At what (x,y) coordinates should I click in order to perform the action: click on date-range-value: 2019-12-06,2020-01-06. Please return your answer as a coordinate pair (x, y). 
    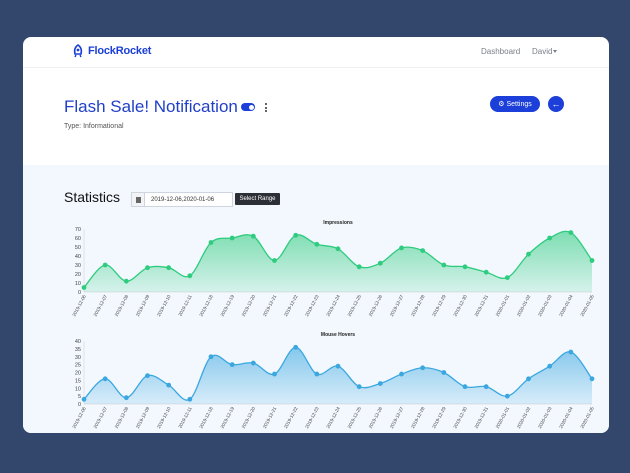
    Looking at the image, I should click on (183, 199).